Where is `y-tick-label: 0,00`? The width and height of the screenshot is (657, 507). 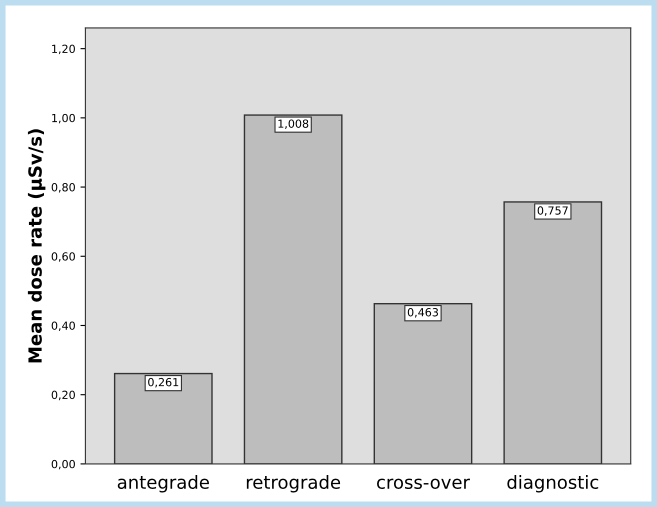
y-tick-label: 0,00 is located at coordinates (63, 465).